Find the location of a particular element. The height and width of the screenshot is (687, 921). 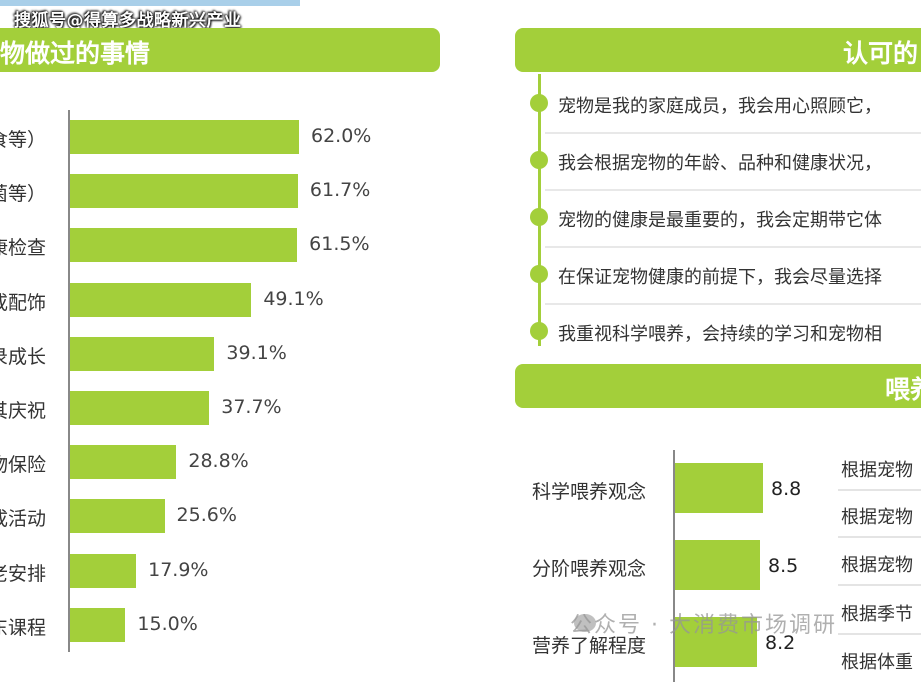

right-column-item: 根据季节 is located at coordinates (877, 614).